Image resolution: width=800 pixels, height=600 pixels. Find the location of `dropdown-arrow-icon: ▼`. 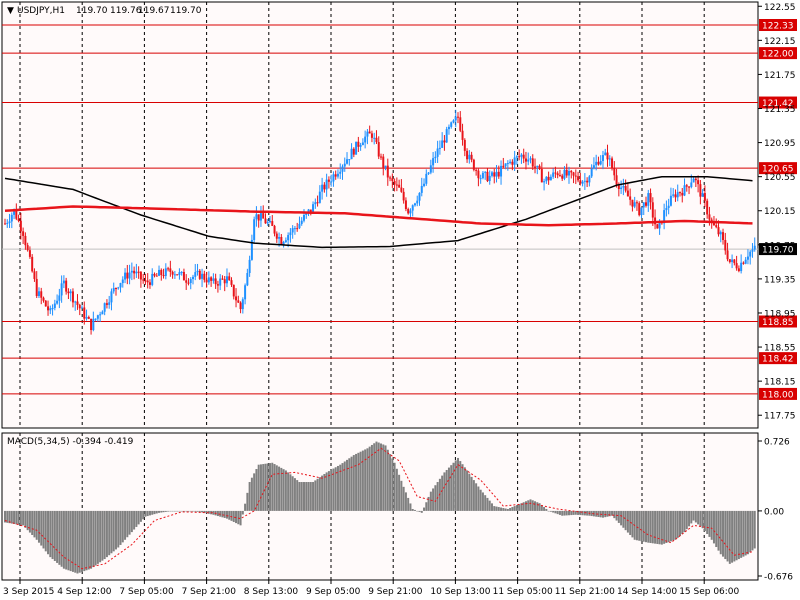

dropdown-arrow-icon: ▼ is located at coordinates (10, 11).